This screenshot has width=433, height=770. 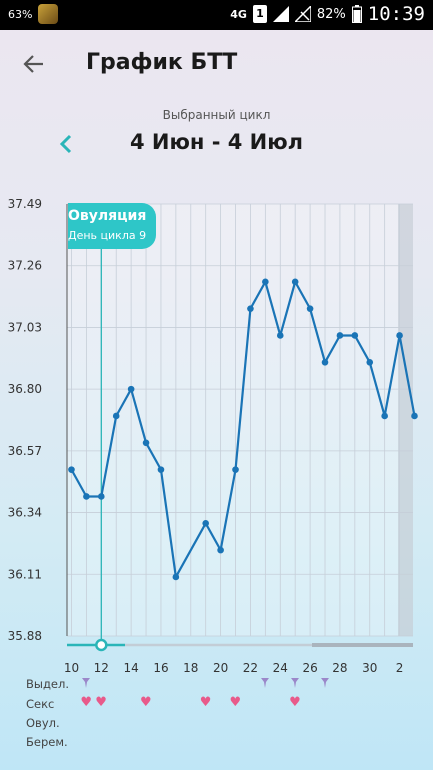 What do you see at coordinates (216, 15) in the screenshot?
I see `status-bar: 63% 4G 1 82% 10:39` at bounding box center [216, 15].